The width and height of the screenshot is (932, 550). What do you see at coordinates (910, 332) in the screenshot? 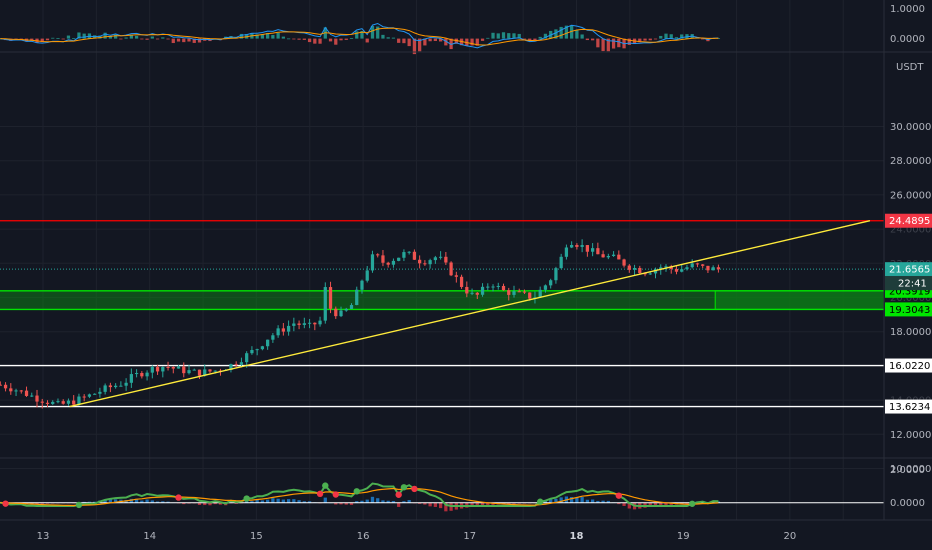
I see `price-tick-label: 18.0000` at bounding box center [910, 332].